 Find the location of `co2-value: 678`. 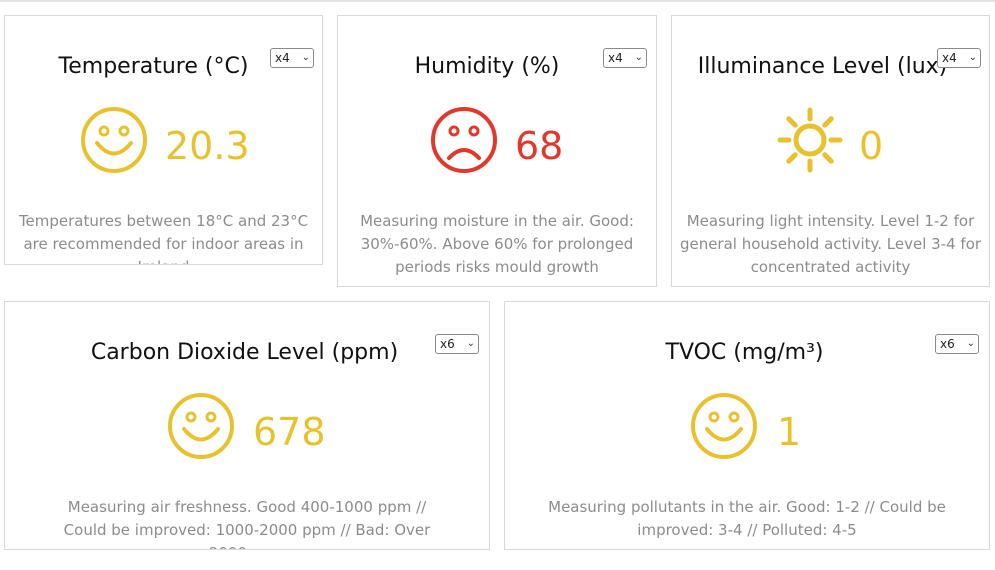

co2-value: 678 is located at coordinates (289, 432).